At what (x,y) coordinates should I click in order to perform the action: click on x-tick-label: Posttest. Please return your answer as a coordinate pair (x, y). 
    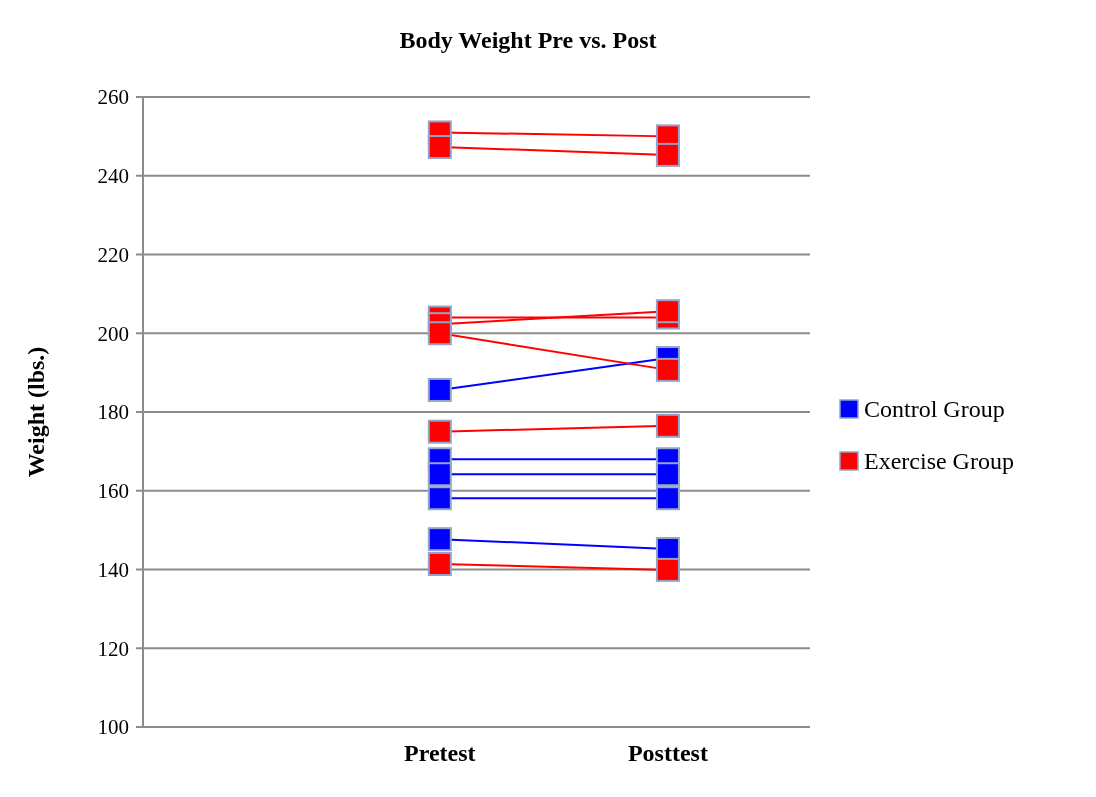
    Looking at the image, I should click on (667, 753).